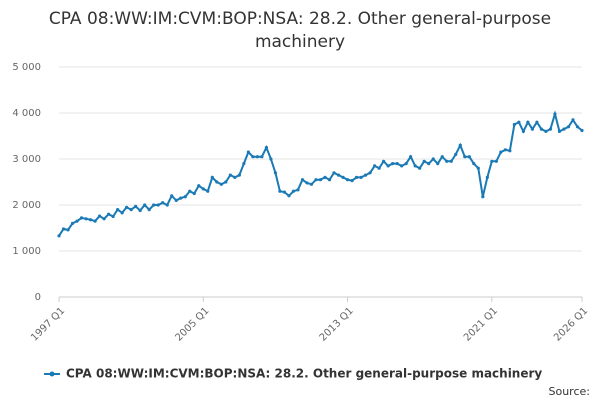  What do you see at coordinates (26, 159) in the screenshot?
I see `y-tick-label: 3 000` at bounding box center [26, 159].